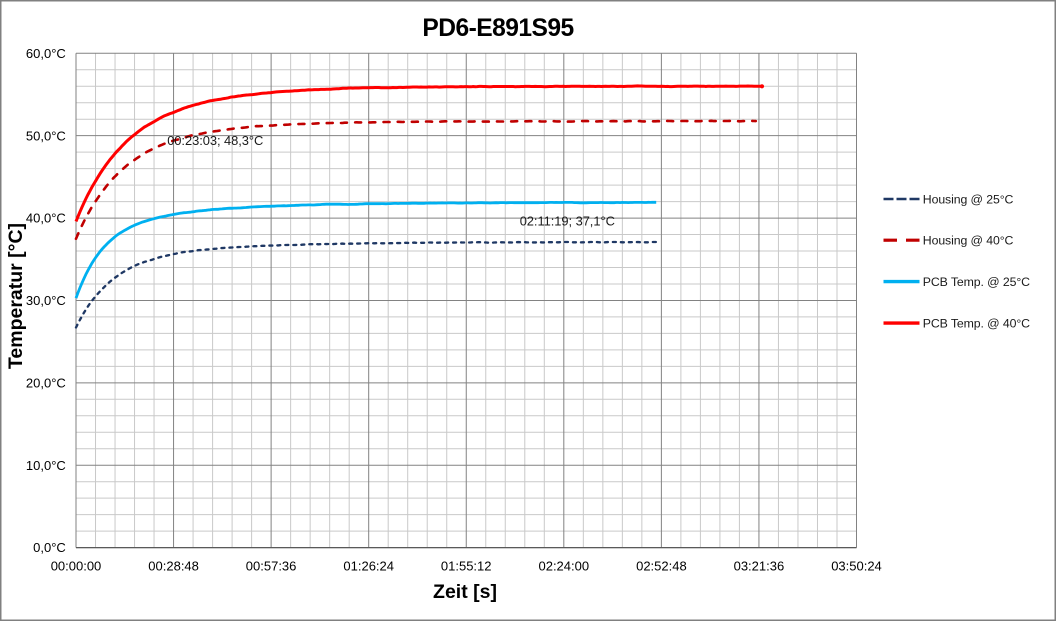 The height and width of the screenshot is (621, 1056). I want to click on svg-text: PCB Temp. @ 25°C, so click(976, 282).